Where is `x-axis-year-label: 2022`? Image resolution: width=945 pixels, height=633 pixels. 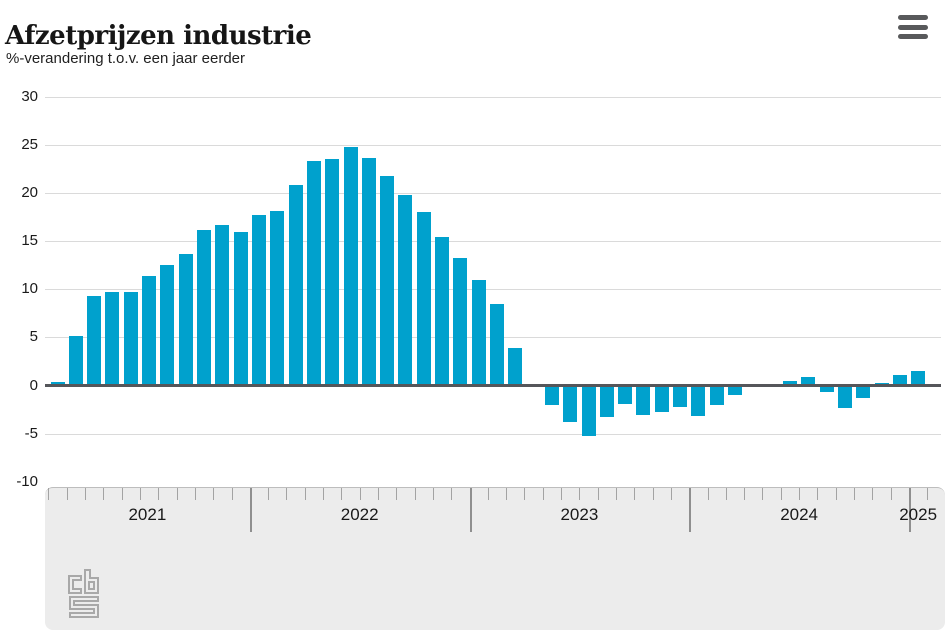
x-axis-year-label: 2022 is located at coordinates (359, 514).